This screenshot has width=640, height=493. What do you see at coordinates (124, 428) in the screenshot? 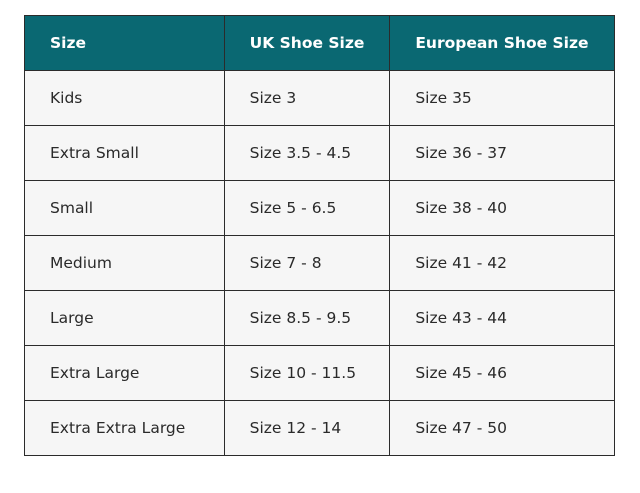
I see `size-cell: Extra Extra Large` at bounding box center [124, 428].